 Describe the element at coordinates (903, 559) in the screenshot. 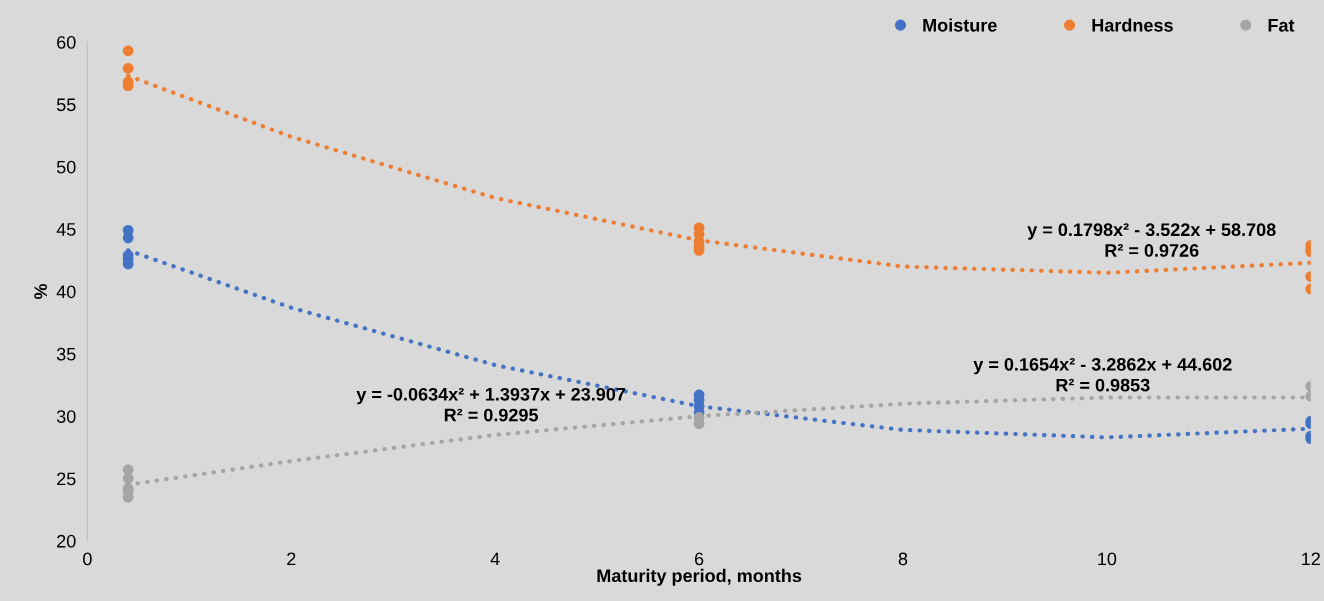

I see `x-tick-label: 8` at that location.